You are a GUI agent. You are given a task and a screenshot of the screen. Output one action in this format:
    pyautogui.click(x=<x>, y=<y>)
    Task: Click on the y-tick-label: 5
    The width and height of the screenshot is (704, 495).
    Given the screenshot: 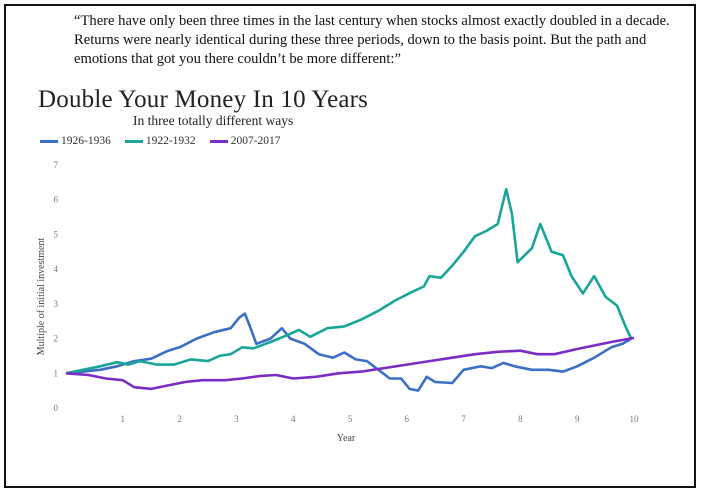 What is the action you would take?
    pyautogui.click(x=56, y=234)
    